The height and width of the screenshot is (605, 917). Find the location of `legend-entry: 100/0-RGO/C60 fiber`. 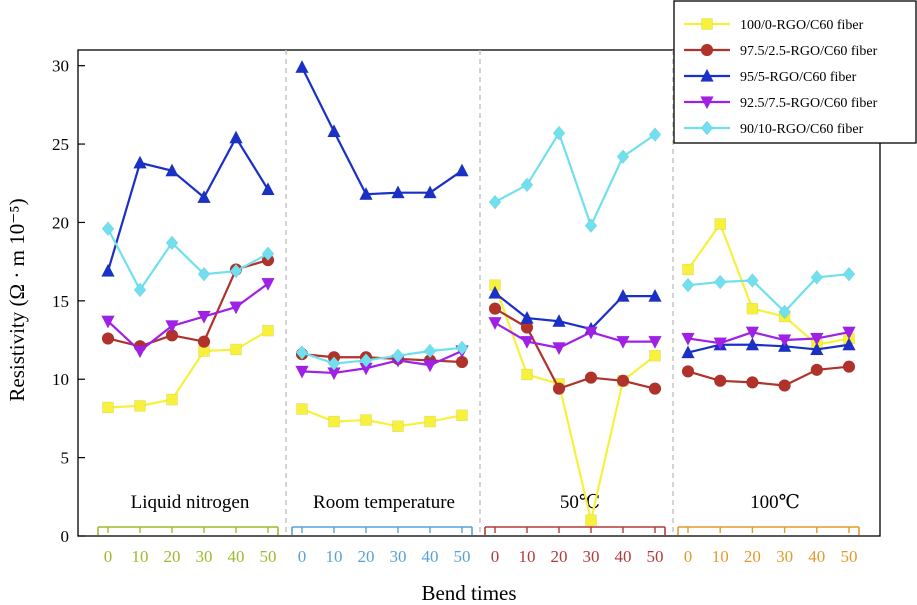

legend-entry: 100/0-RGO/C60 fiber is located at coordinates (802, 25).